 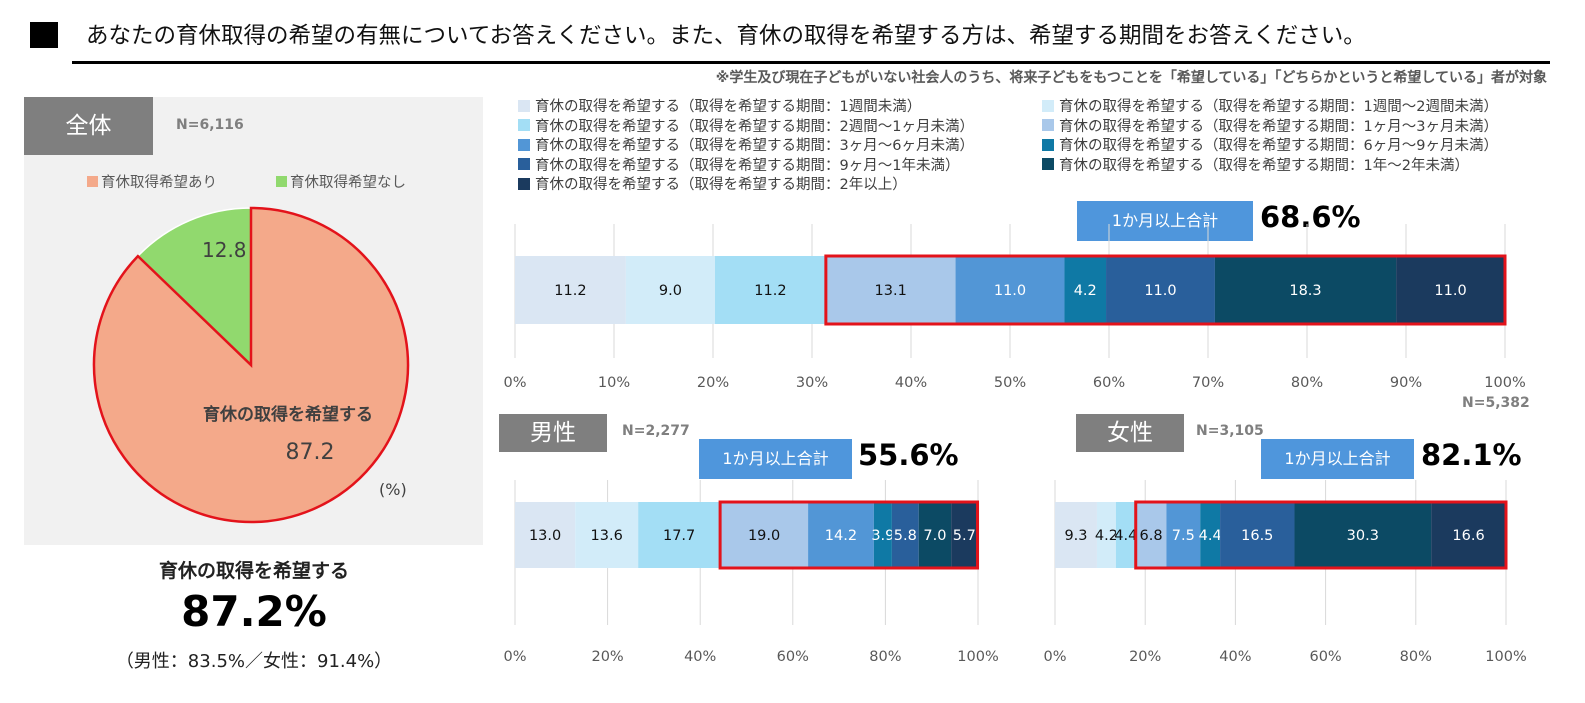 I want to click on data-label: 30.3, so click(x=1363, y=536).